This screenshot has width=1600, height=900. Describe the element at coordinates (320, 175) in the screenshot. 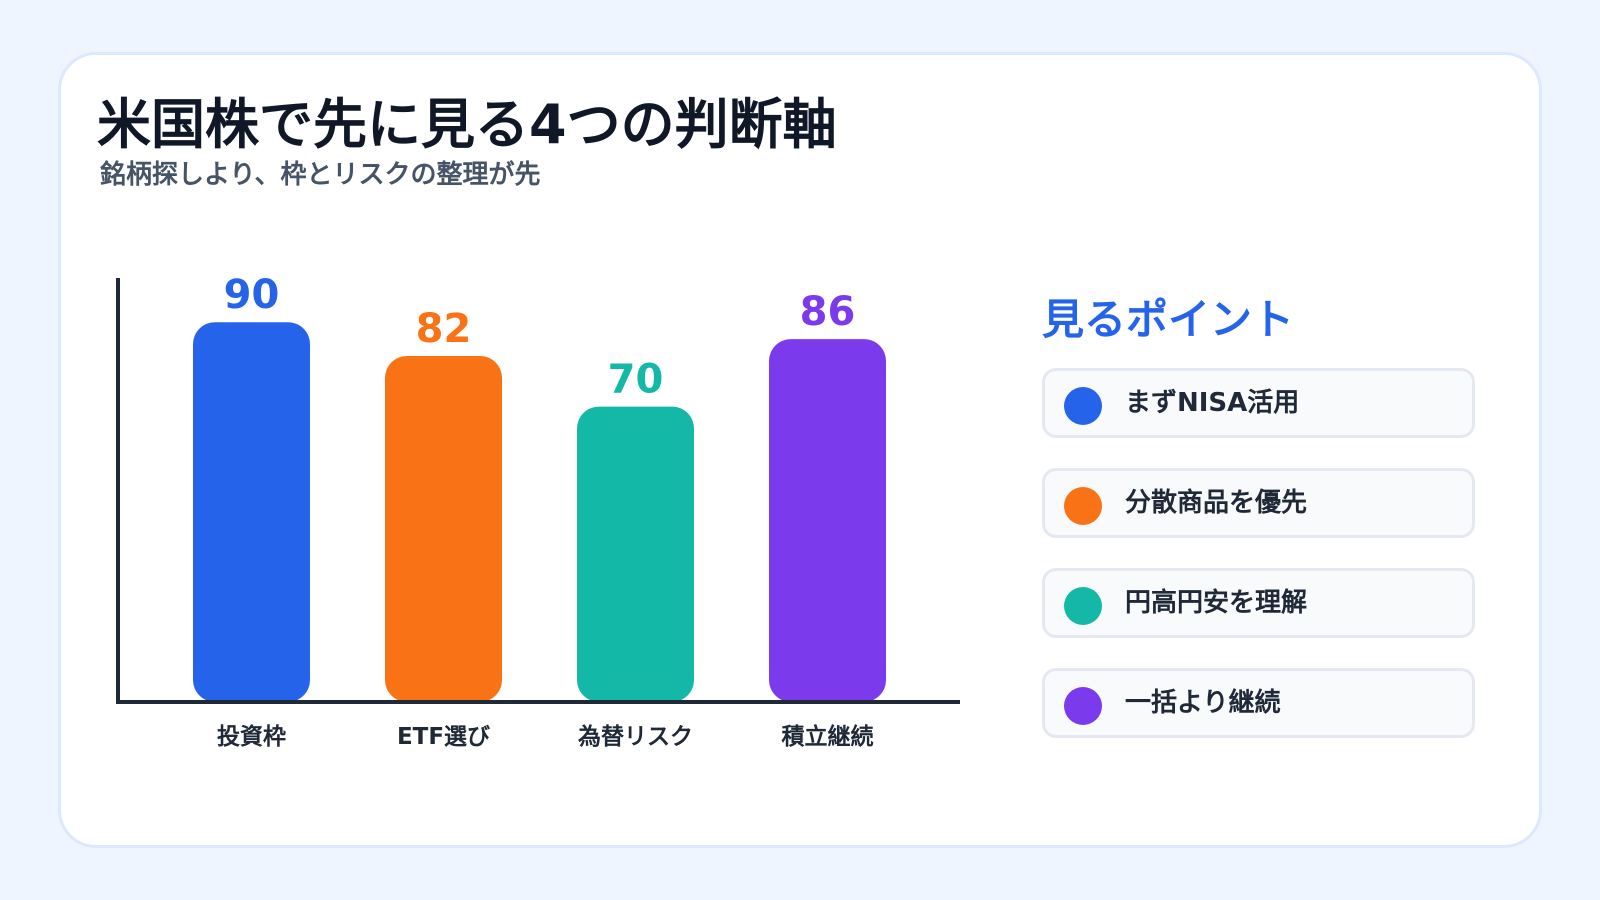

I see `page-subtitle: 銘柄探しより、枠とリスクの整理が先` at that location.